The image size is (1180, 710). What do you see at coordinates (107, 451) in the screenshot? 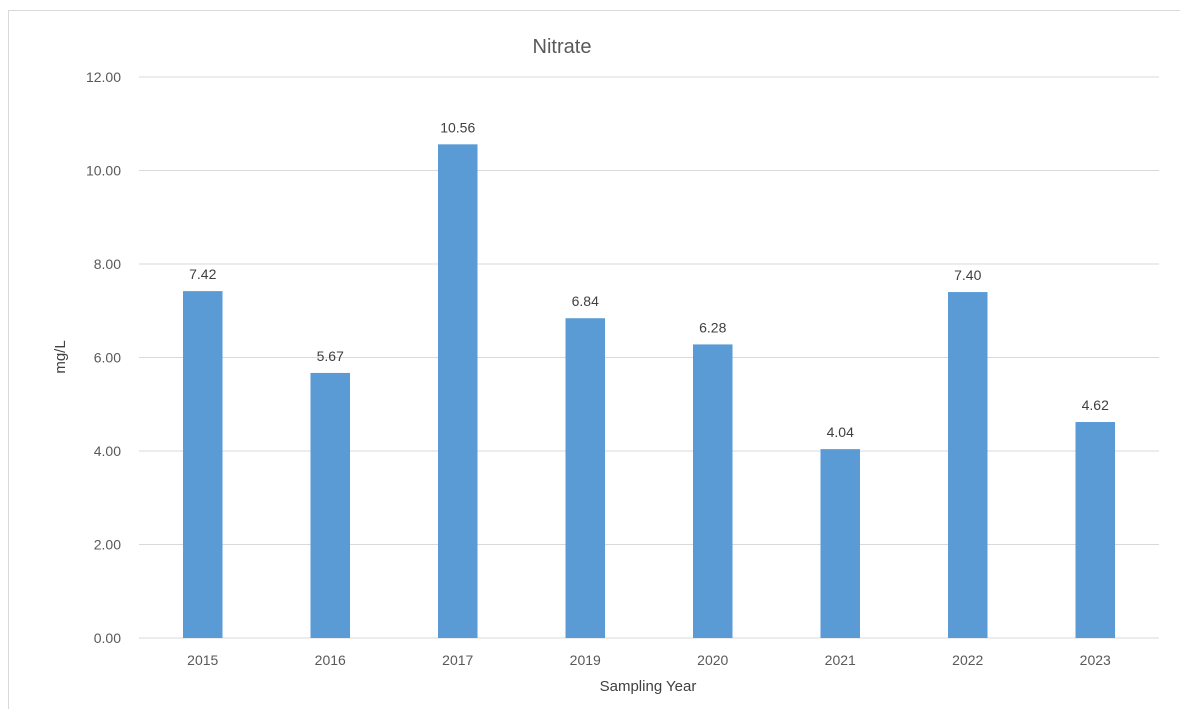
I see `y-tick-label: 4.00` at bounding box center [107, 451].